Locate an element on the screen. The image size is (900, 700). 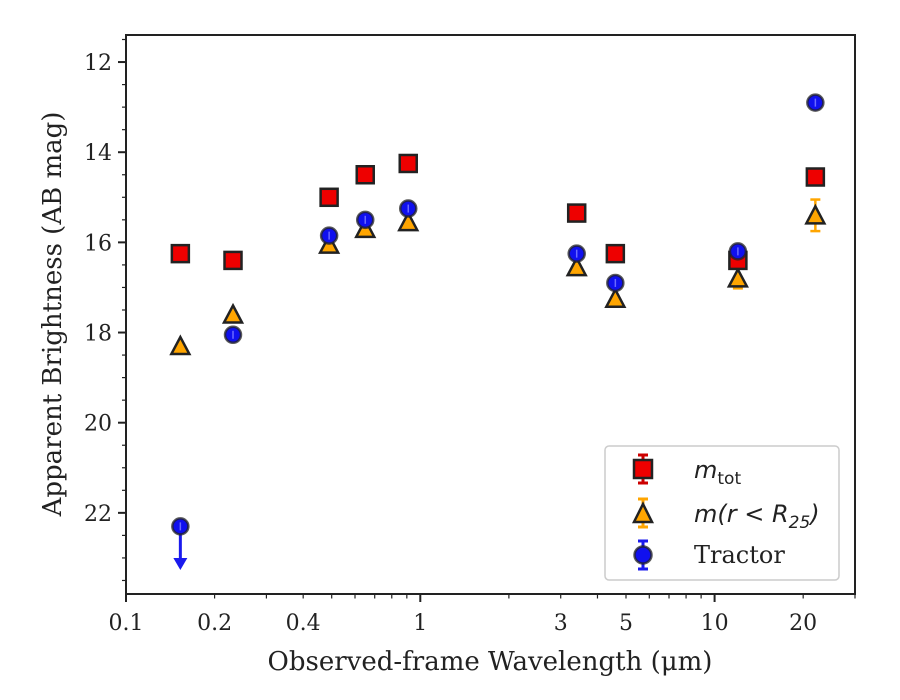
legend-box is located at coordinates (722, 513).